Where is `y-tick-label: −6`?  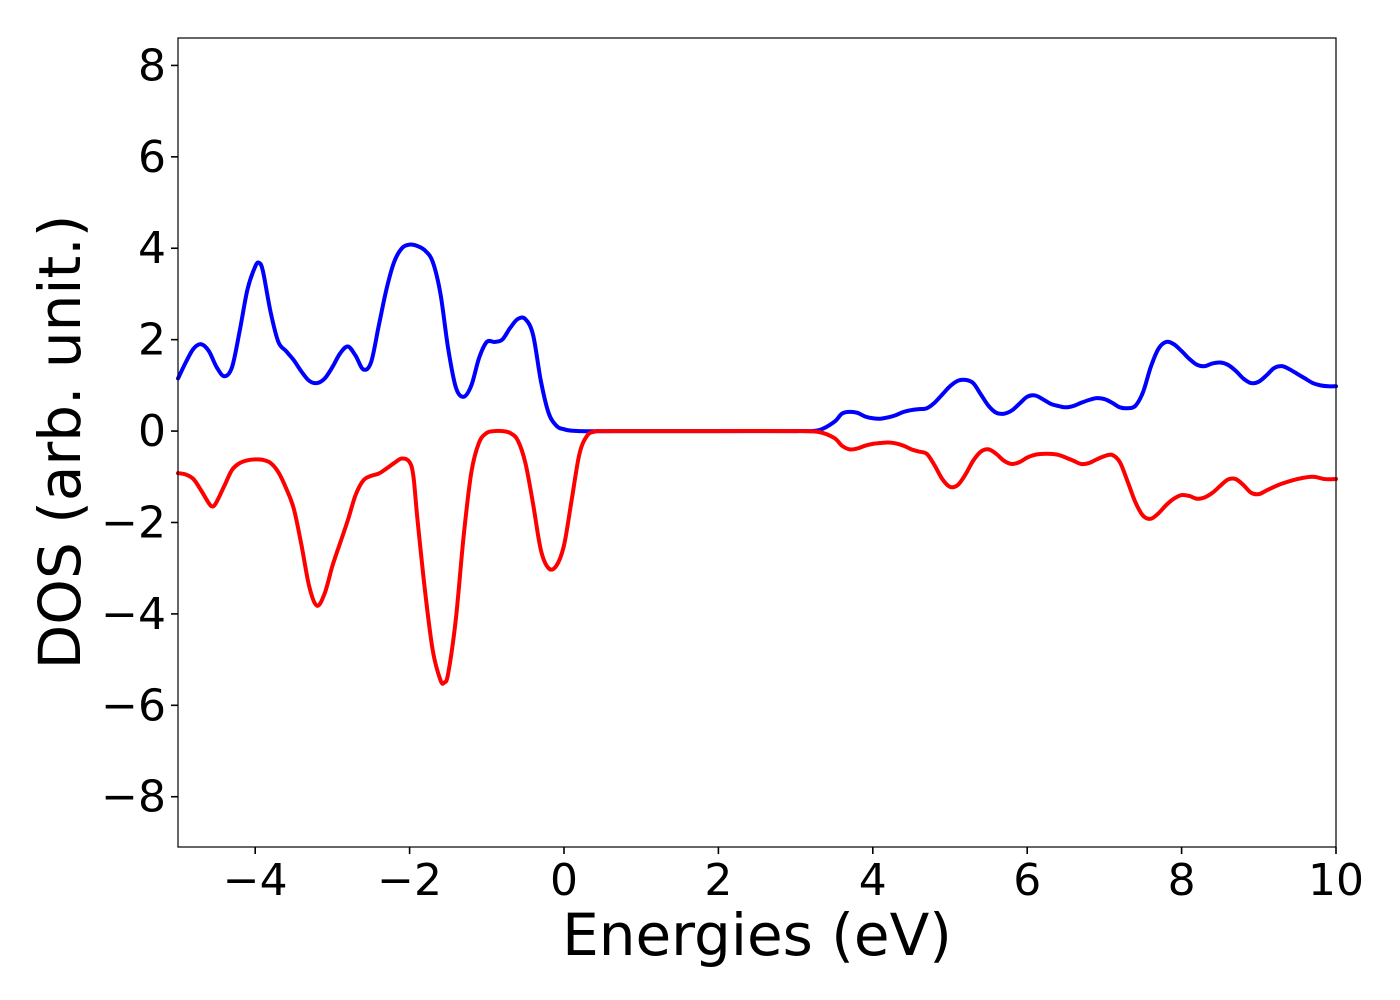
y-tick-label: −6 is located at coordinates (133, 705).